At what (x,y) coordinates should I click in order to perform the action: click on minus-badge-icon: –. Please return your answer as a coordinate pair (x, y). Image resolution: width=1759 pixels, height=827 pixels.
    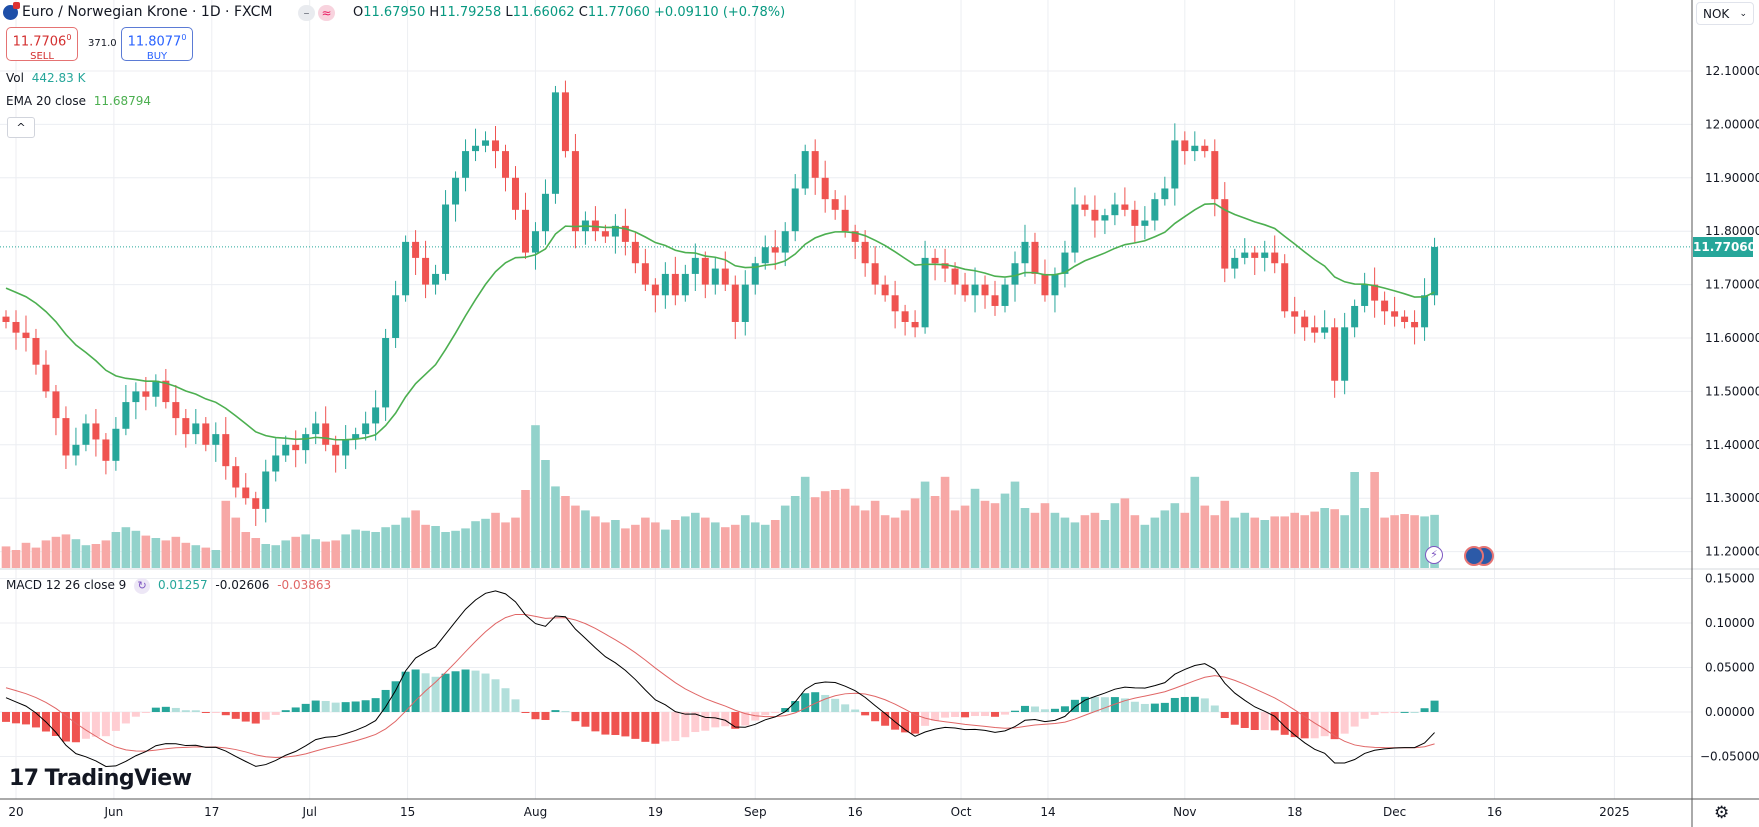
    Looking at the image, I should click on (306, 13).